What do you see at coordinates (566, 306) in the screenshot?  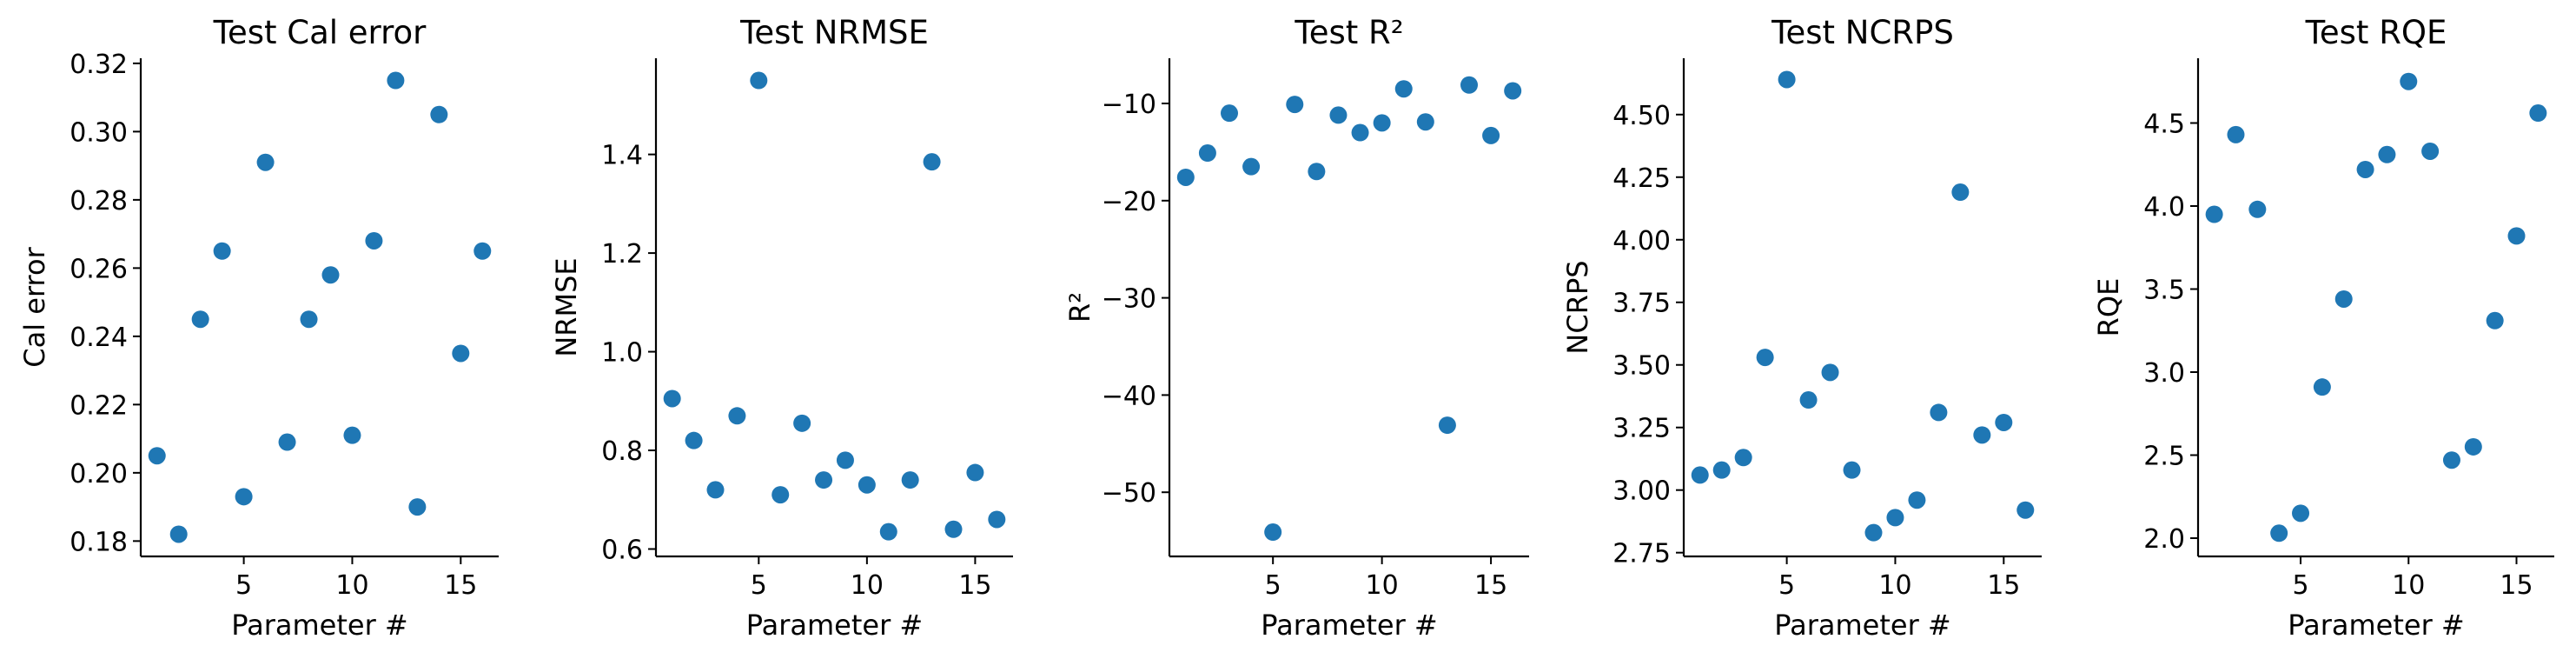 I see `y-axis-label: NRMSE` at bounding box center [566, 306].